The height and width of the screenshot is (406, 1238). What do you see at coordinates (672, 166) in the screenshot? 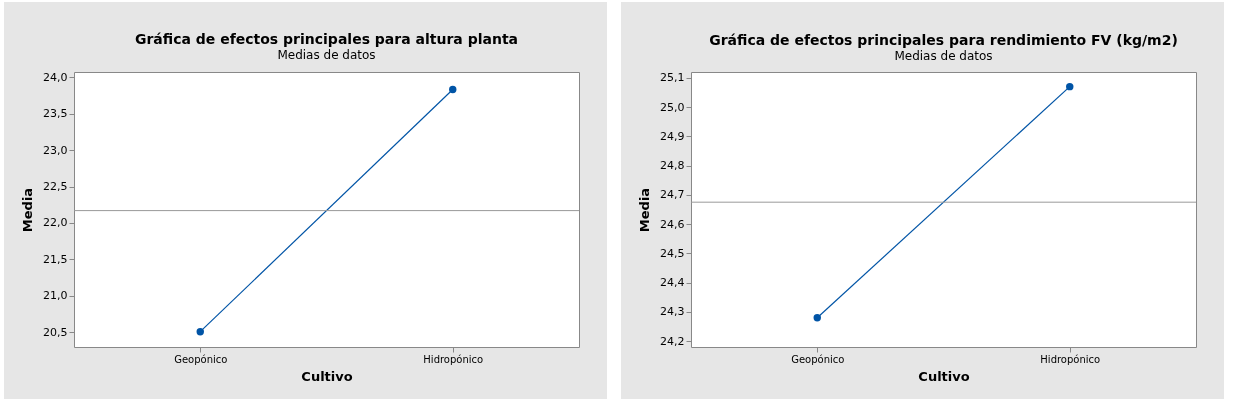
I see `y-tick-label: 24,8` at bounding box center [672, 166].